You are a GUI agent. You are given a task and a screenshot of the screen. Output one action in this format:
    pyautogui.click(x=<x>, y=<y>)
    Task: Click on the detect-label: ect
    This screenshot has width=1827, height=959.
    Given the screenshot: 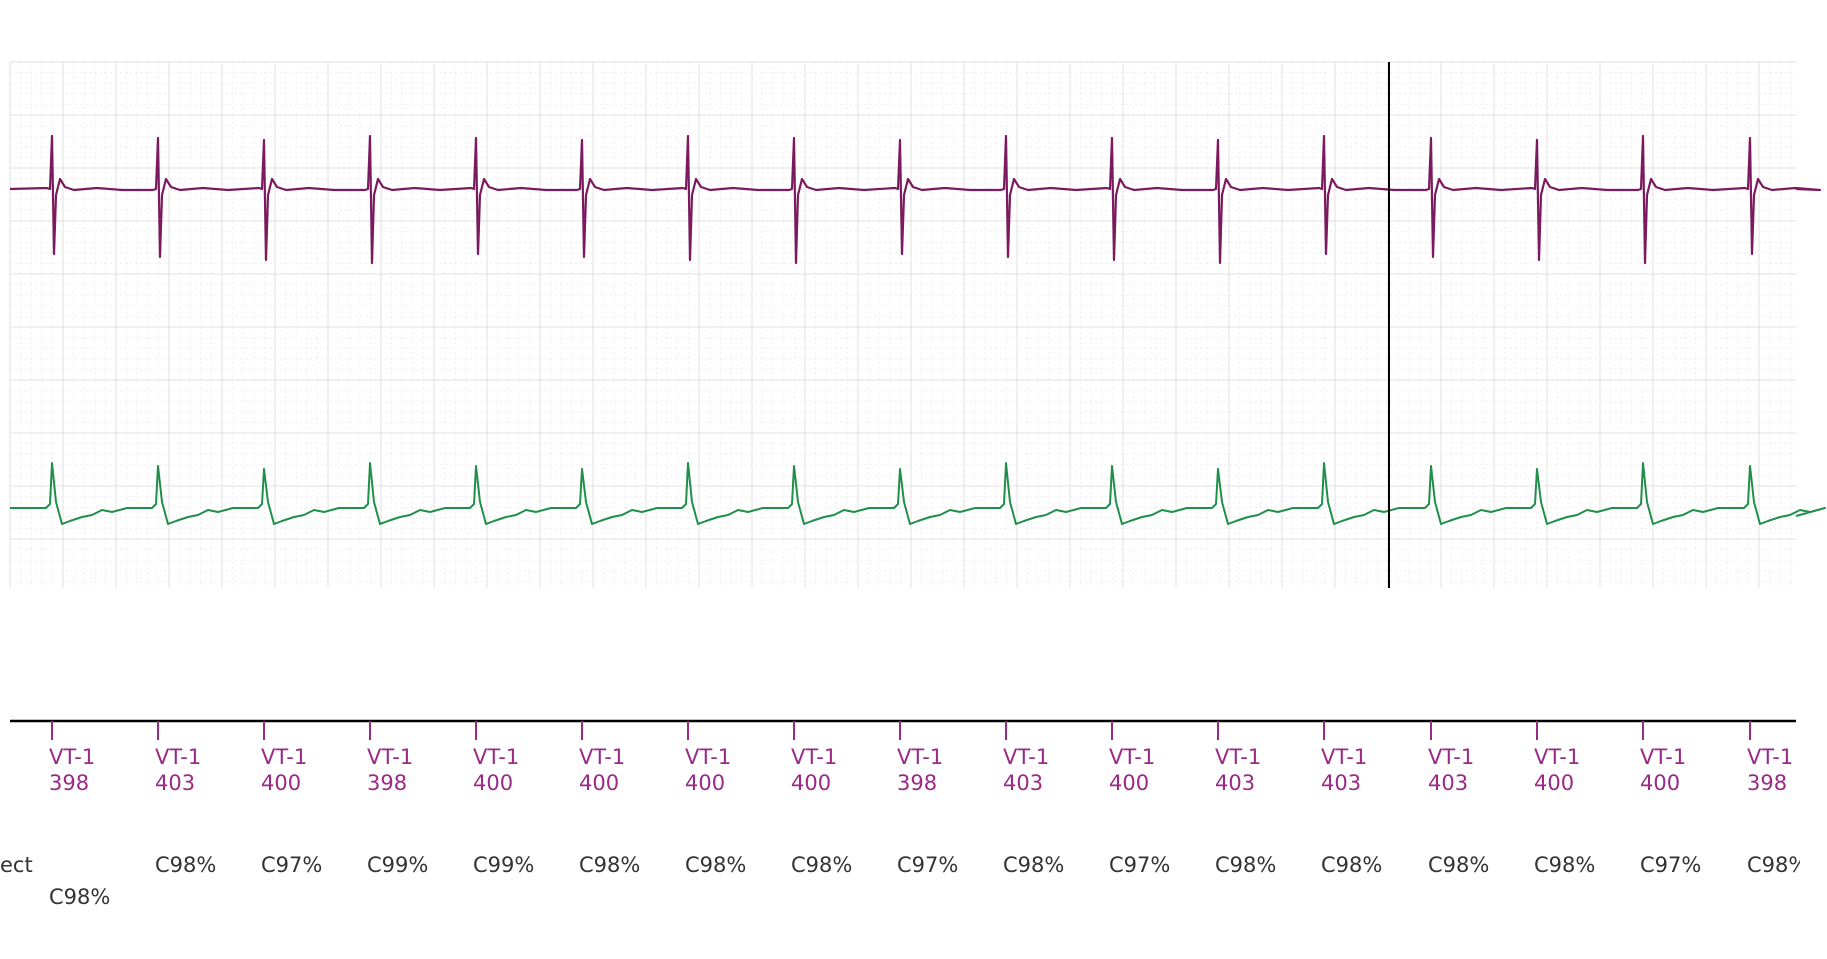 What is the action you would take?
    pyautogui.click(x=16, y=865)
    